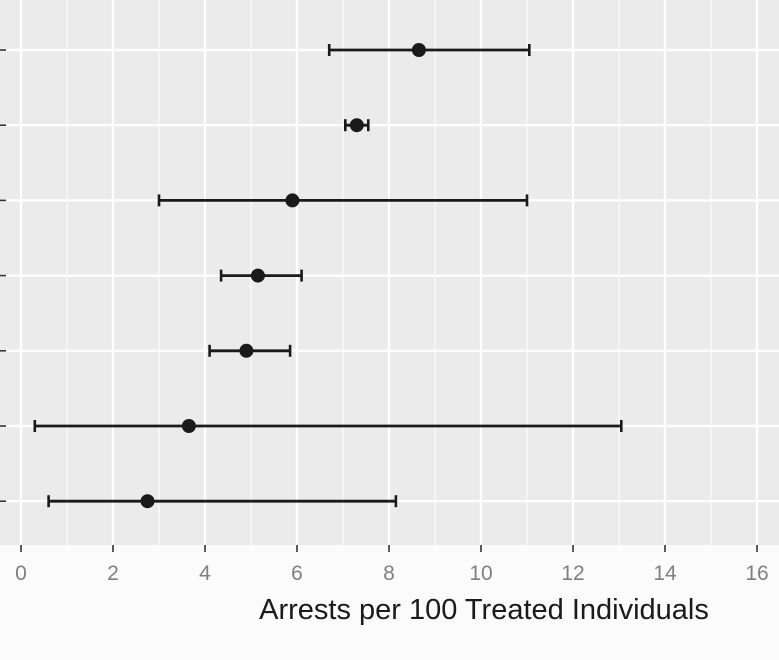 This screenshot has width=779, height=660. What do you see at coordinates (480, 573) in the screenshot?
I see `x-tick-label: 10` at bounding box center [480, 573].